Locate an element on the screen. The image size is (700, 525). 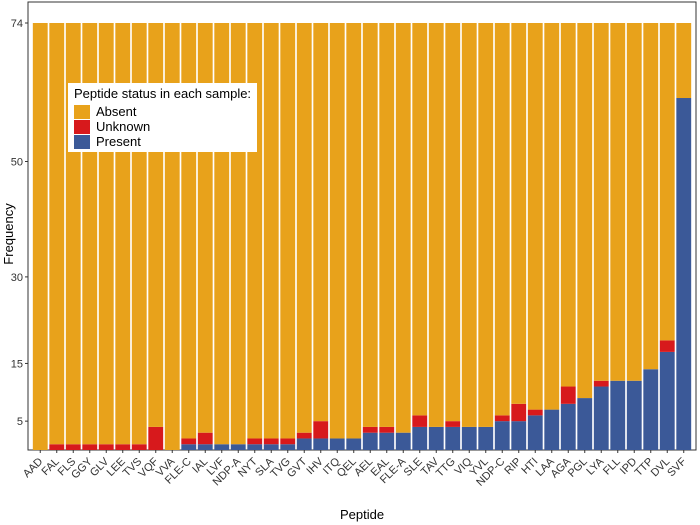
bar-lya-absent is located at coordinates (601, 202).